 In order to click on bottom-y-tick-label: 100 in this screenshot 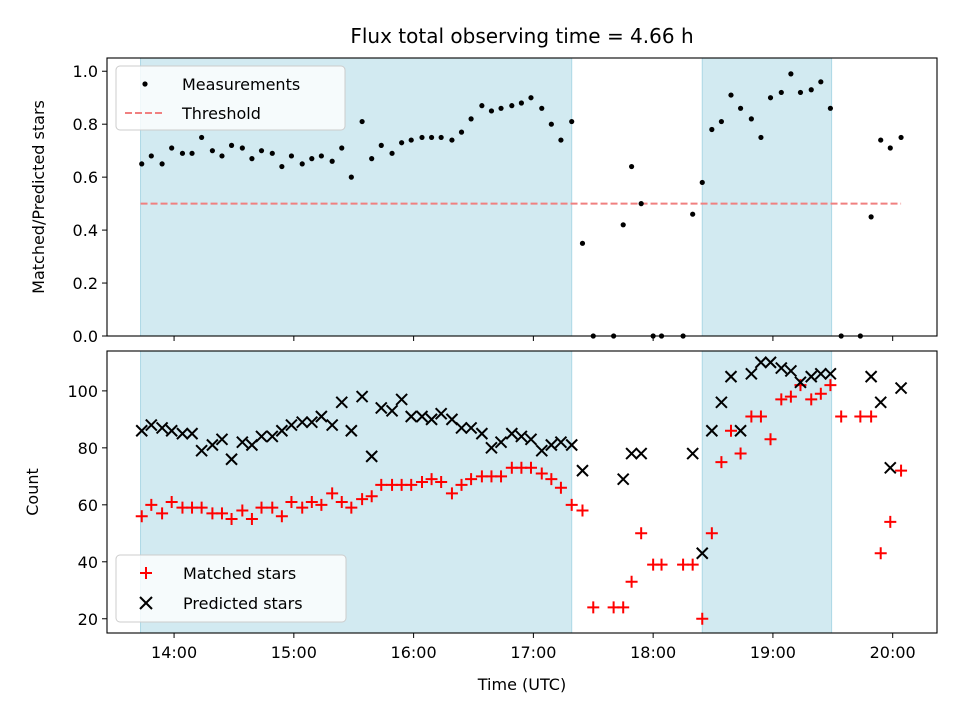, I will do `click(82, 391)`.